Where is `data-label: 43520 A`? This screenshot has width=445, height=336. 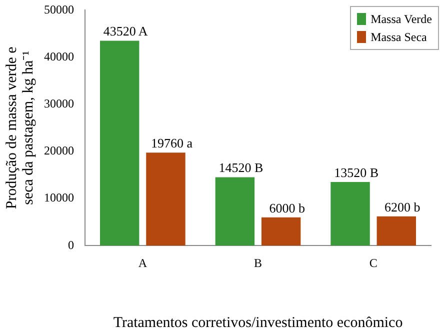
data-label: 43520 A is located at coordinates (125, 31).